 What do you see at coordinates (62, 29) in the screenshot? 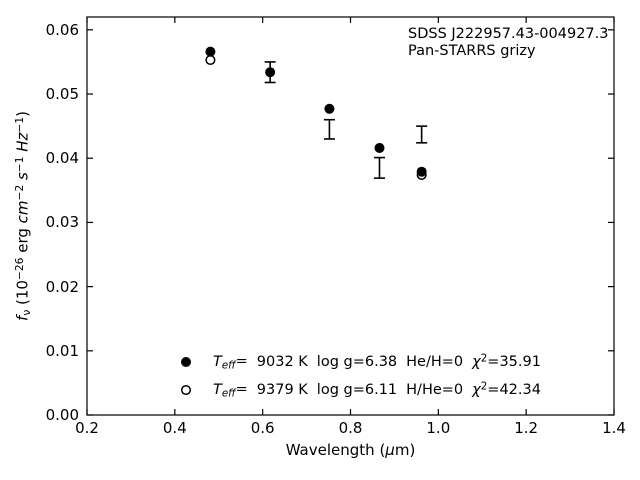
I see `y-tick-label: 0.06` at bounding box center [62, 29].